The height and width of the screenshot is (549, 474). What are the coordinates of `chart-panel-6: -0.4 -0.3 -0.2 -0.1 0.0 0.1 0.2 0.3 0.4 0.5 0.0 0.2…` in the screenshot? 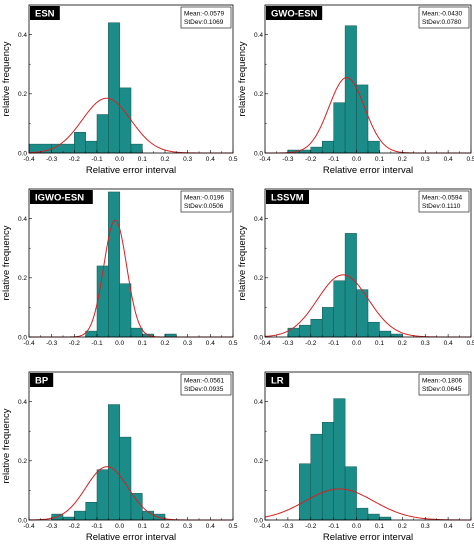 It's located at (364, 457).